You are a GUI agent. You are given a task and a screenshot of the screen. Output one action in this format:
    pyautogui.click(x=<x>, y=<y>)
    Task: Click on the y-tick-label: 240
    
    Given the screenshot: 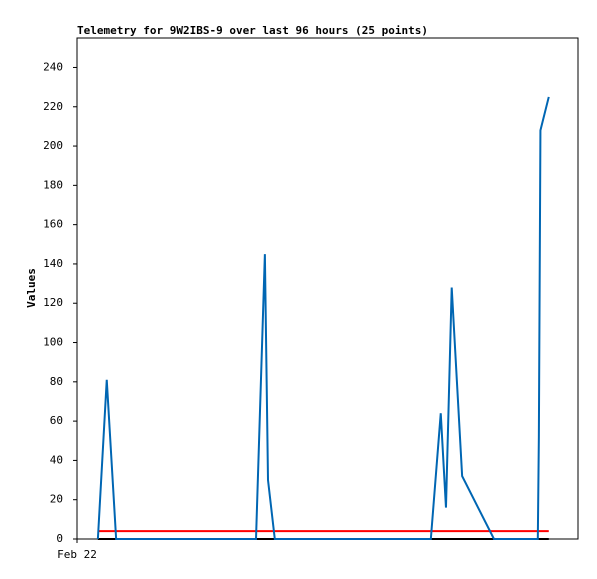 What is the action you would take?
    pyautogui.click(x=53, y=66)
    